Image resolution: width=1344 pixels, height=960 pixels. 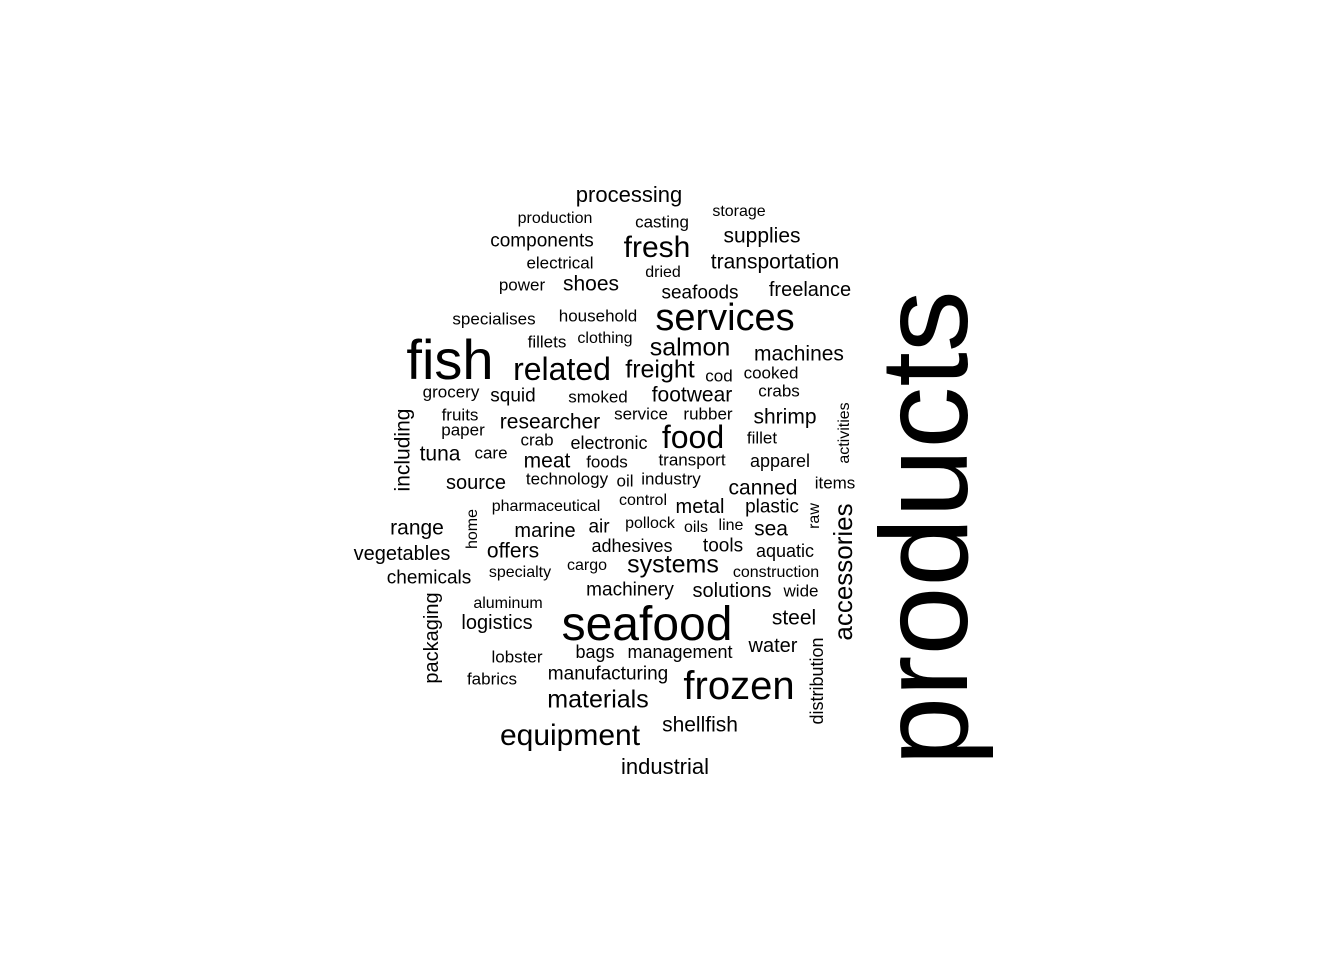 I want to click on word-foods: foods, so click(x=607, y=462).